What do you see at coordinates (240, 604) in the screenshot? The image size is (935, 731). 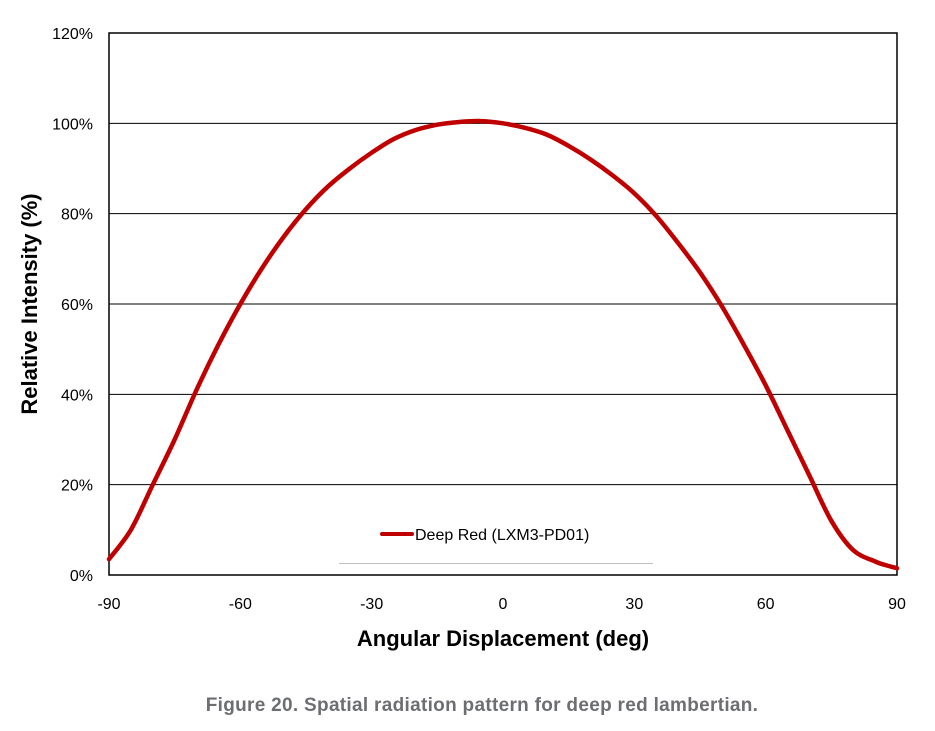 I see `x-tick-label: -60` at bounding box center [240, 604].